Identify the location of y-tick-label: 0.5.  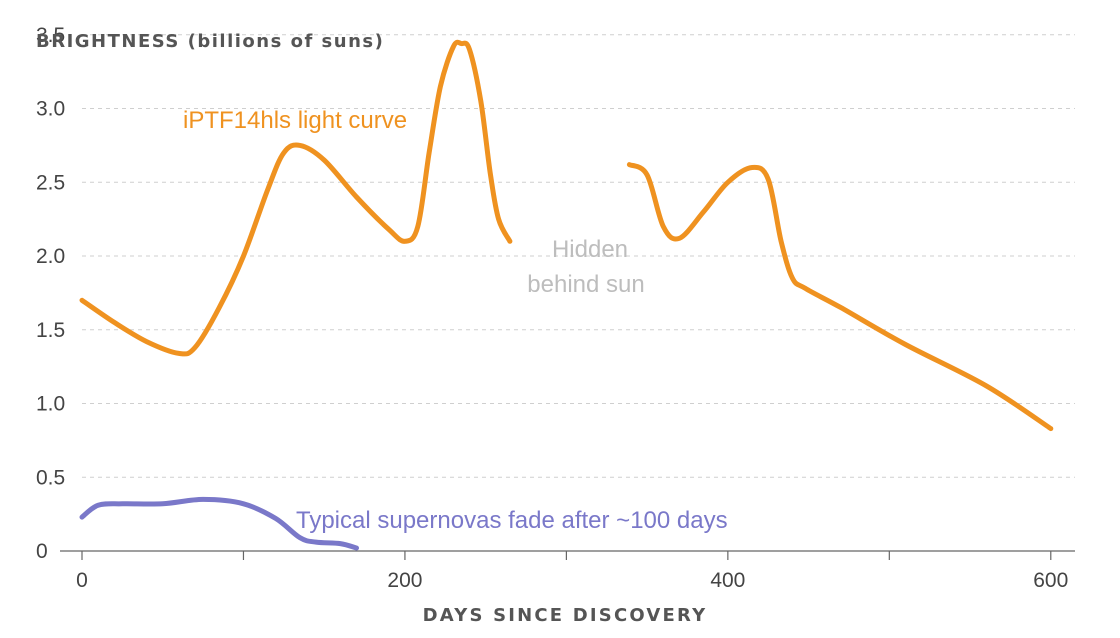
(50, 477).